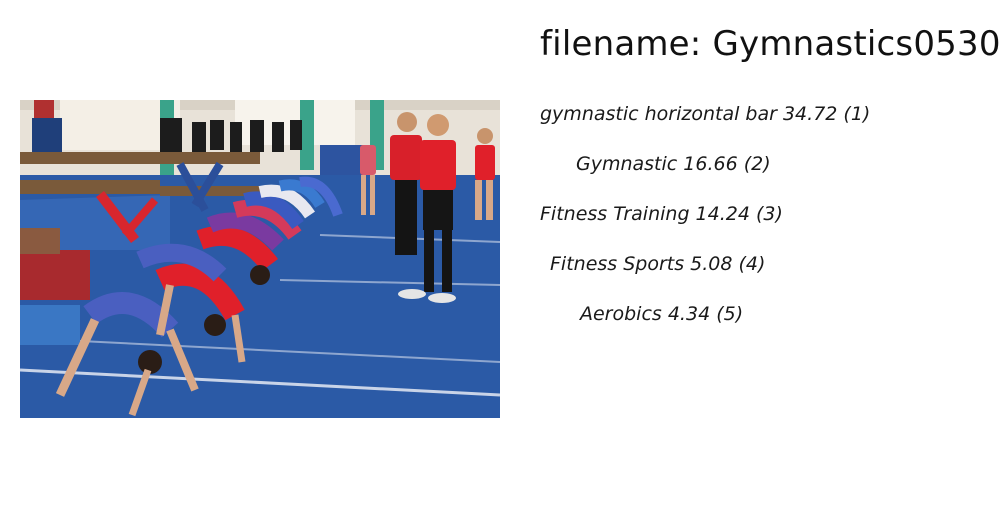 The width and height of the screenshot is (1000, 520). What do you see at coordinates (673, 164) in the screenshot?
I see `prediction-2: Gymnastic 16.66 (2)` at bounding box center [673, 164].